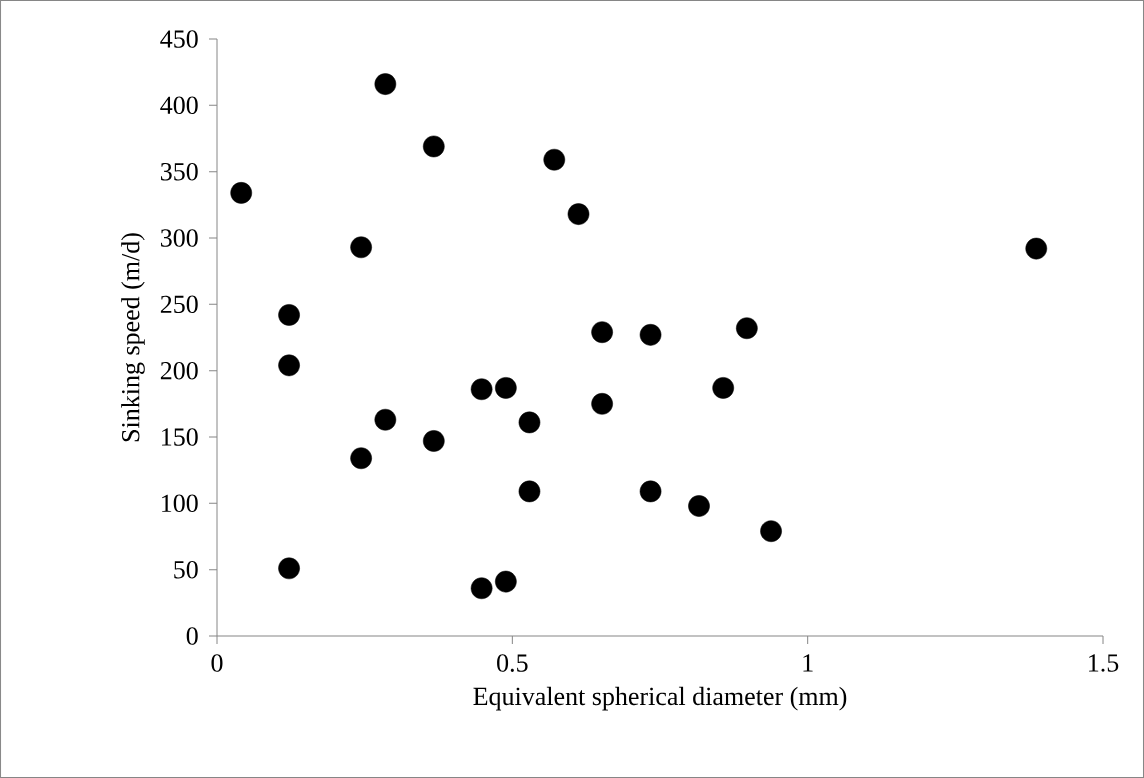  I want to click on x-axis-title: Equivalent spherical diameter (mm), so click(660, 698).